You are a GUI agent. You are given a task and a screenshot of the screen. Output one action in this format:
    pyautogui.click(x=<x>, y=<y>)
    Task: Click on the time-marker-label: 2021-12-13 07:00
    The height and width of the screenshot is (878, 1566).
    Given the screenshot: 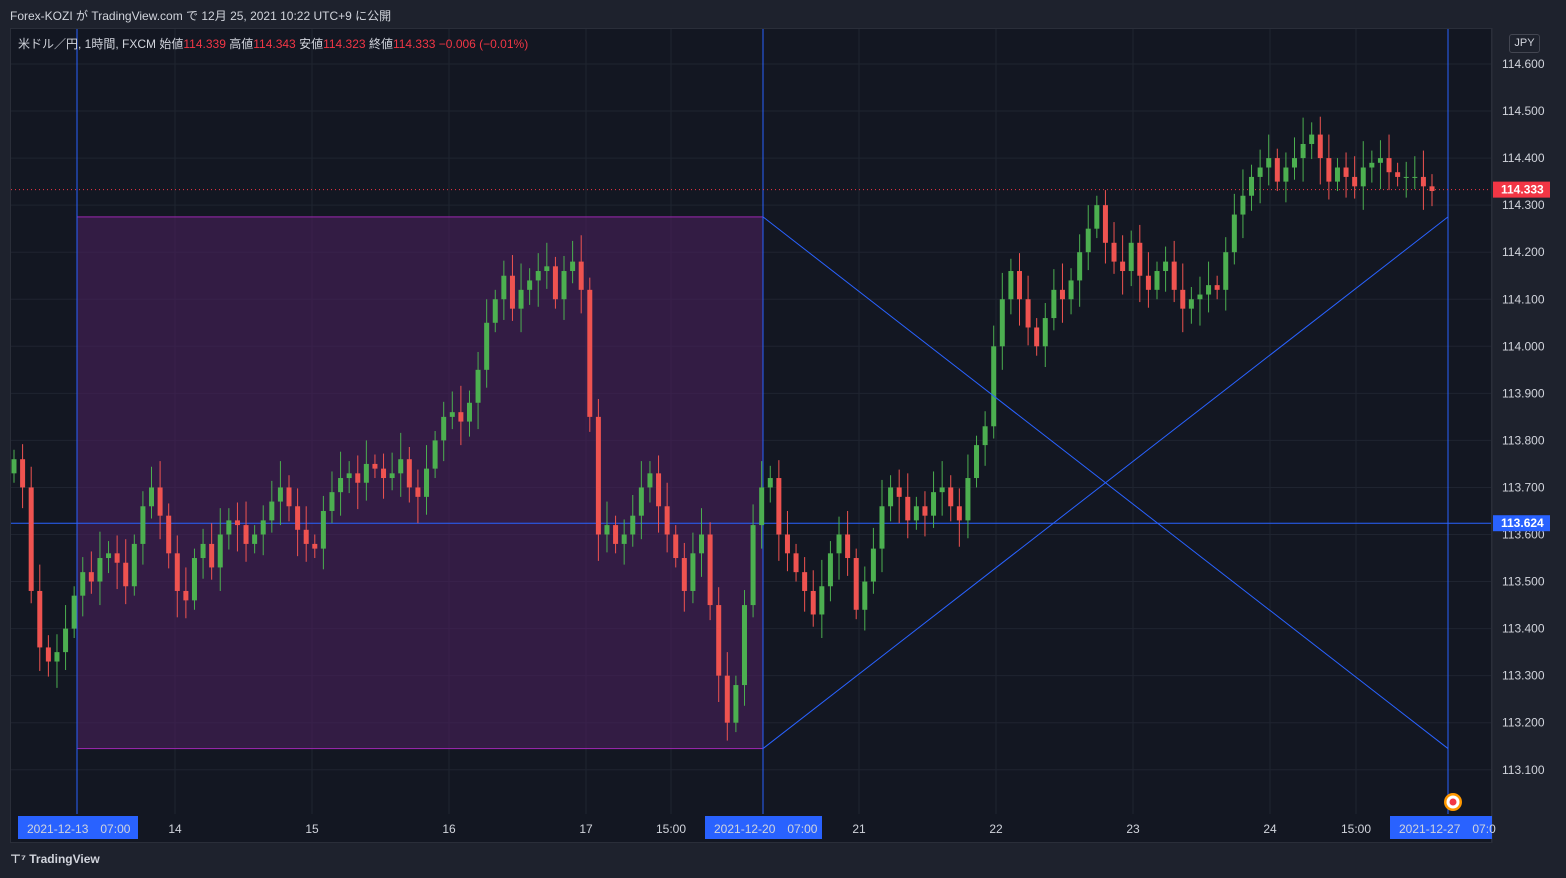 What is the action you would take?
    pyautogui.click(x=79, y=829)
    